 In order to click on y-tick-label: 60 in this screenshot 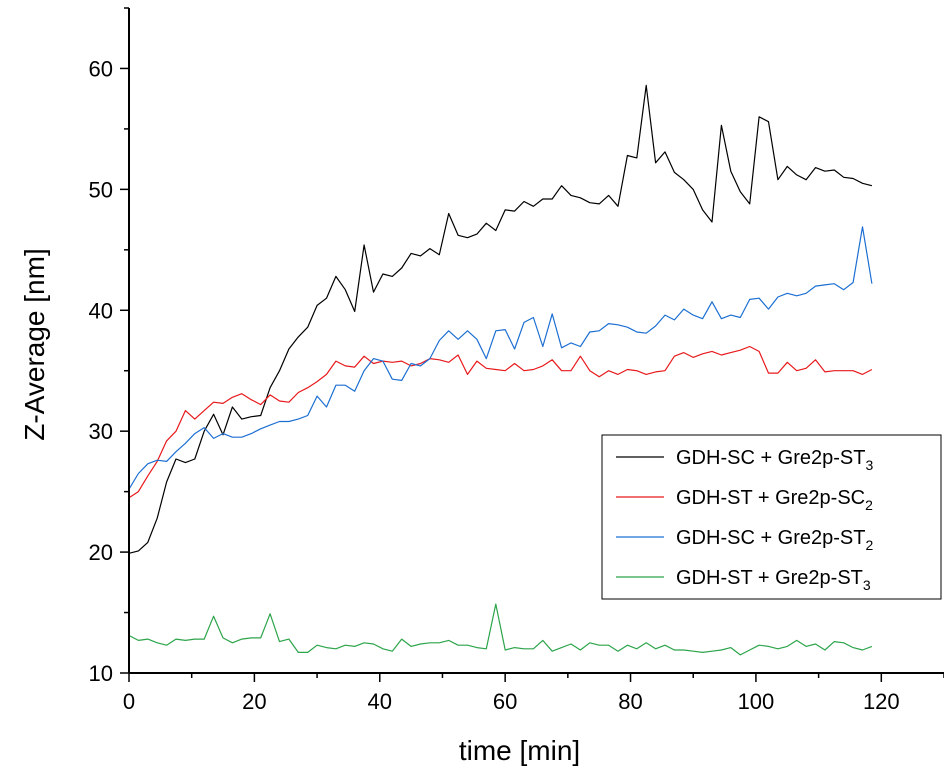, I will do `click(101, 68)`.